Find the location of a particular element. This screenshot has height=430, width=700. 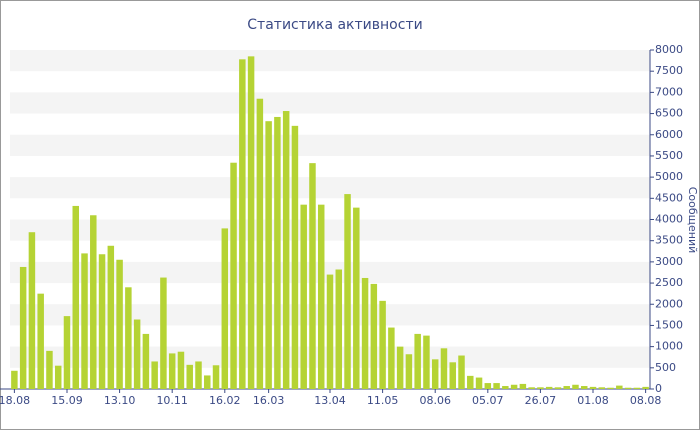

y-tick-label: 3000 is located at coordinates (669, 261).